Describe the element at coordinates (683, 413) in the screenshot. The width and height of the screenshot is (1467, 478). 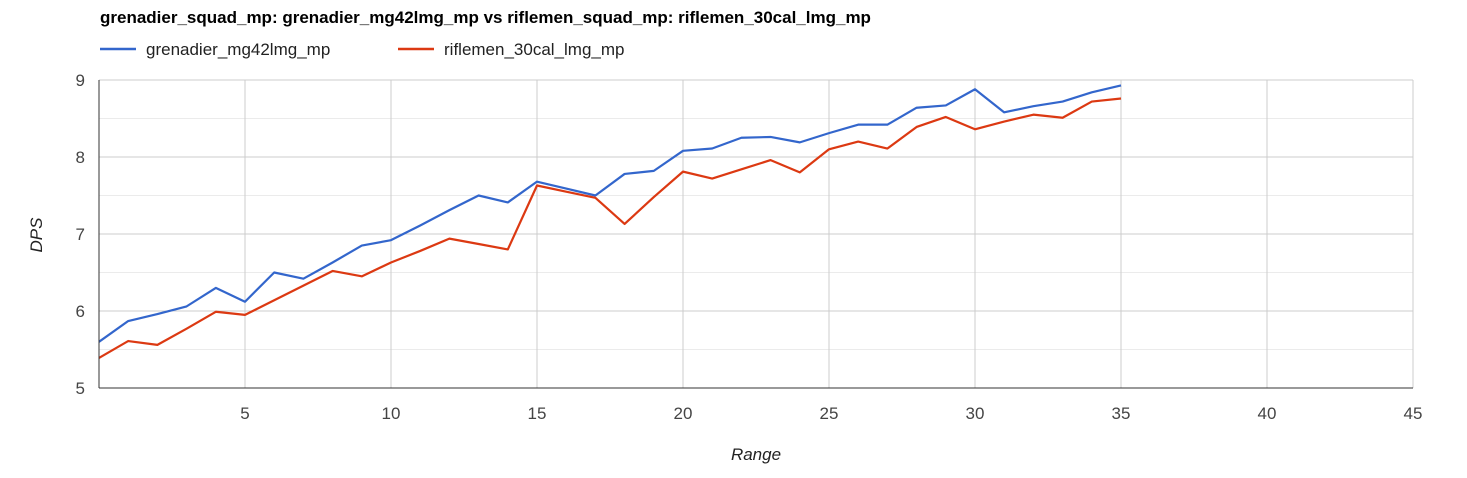
I see `x-tick-label: 20` at that location.